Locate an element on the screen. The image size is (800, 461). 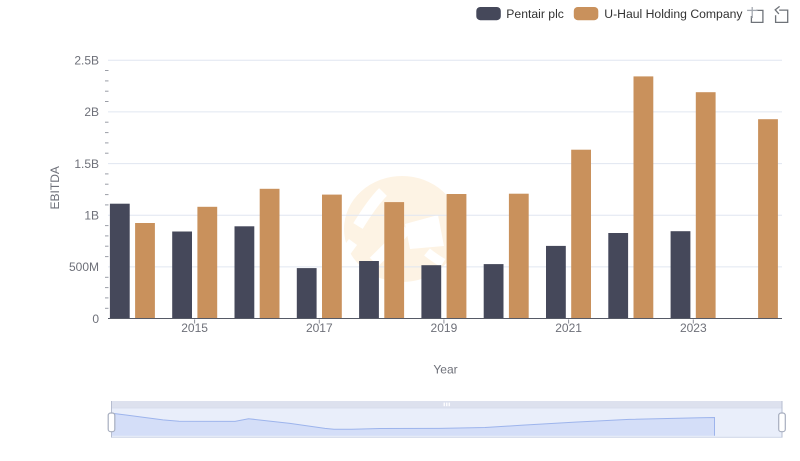
svg-text: 2019 is located at coordinates (444, 328).